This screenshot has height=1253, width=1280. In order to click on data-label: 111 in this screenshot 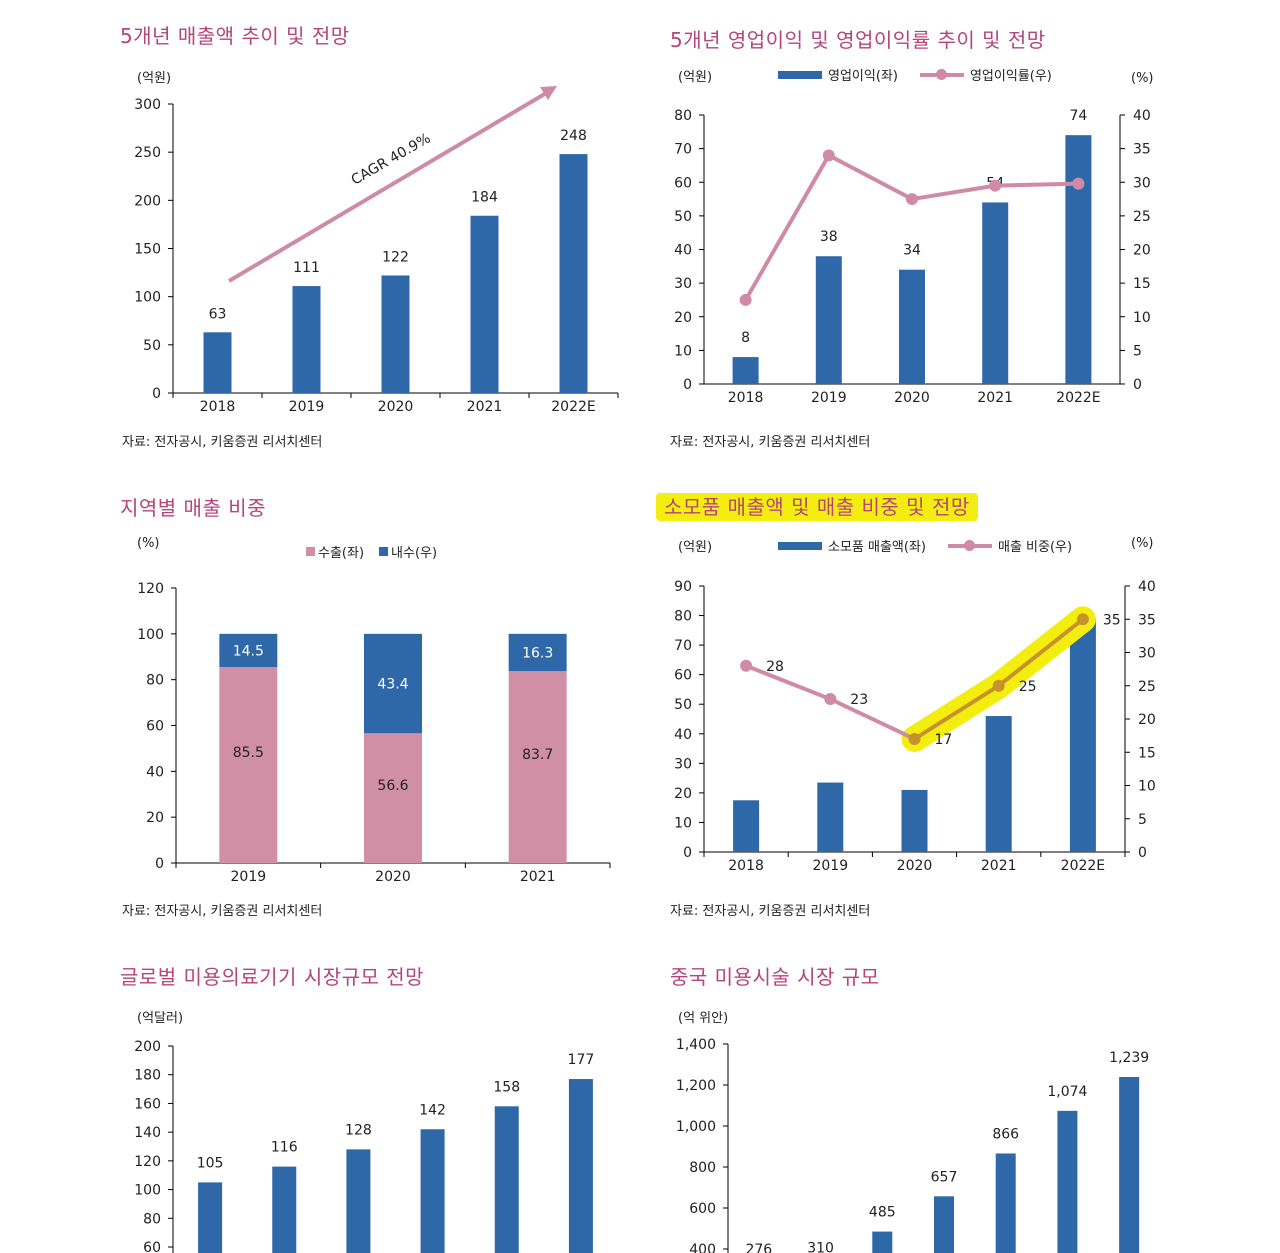, I will do `click(306, 268)`.